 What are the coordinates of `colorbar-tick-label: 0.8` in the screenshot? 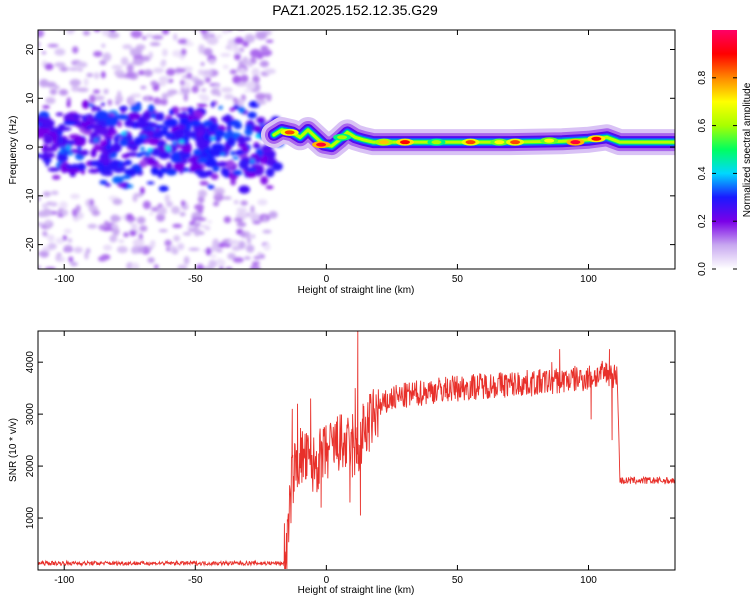 It's located at (702, 77).